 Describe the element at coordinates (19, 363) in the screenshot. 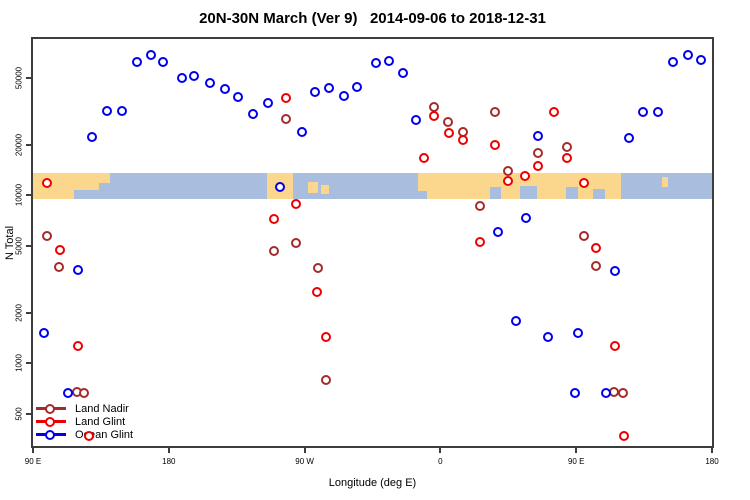

I see `y-tick-label: 1000` at that location.